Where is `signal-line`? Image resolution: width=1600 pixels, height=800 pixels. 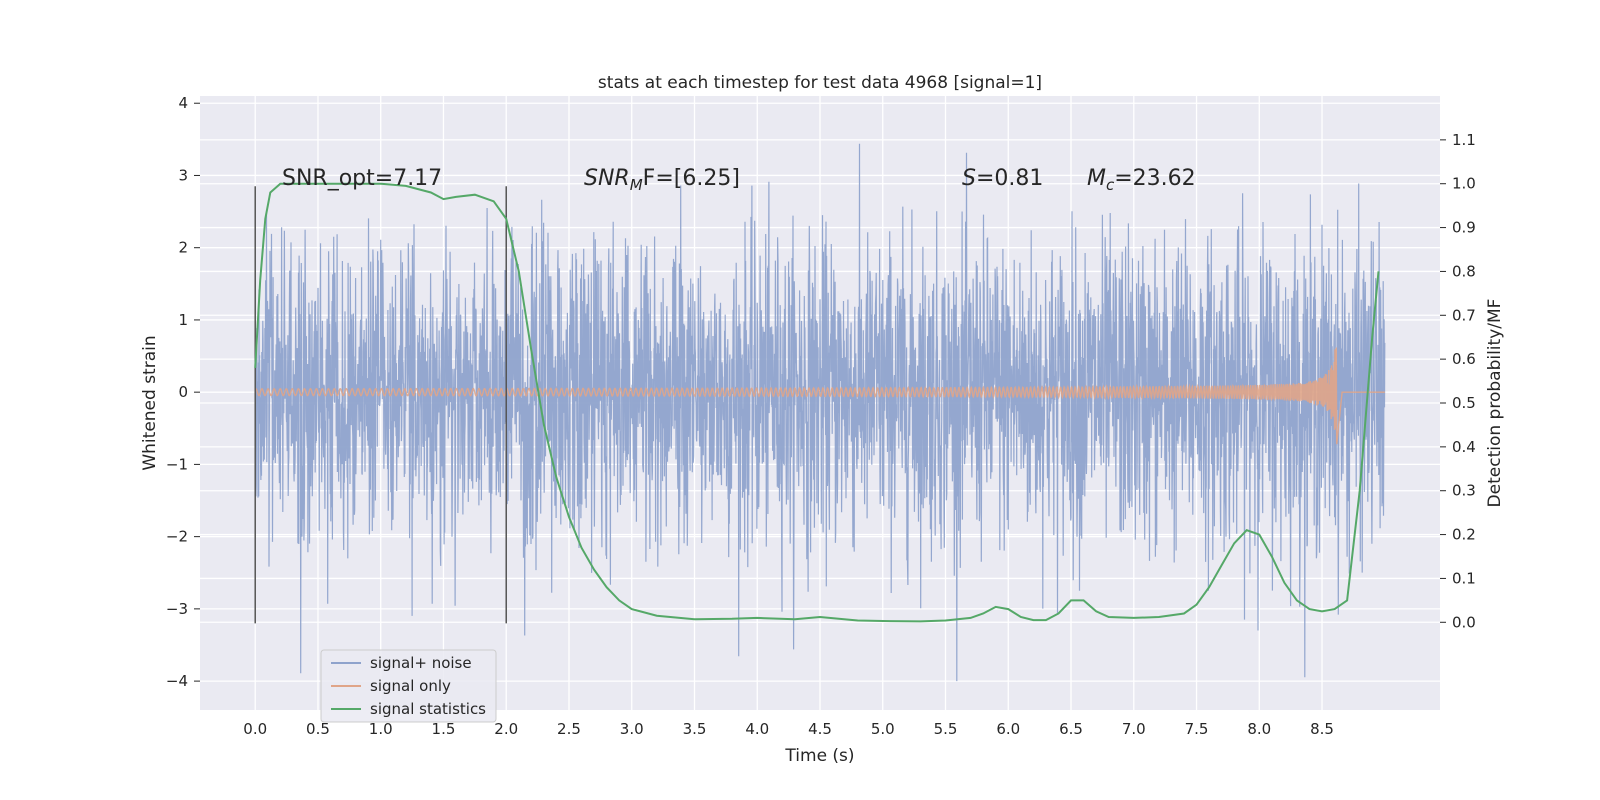 signal-line is located at coordinates (819, 396).